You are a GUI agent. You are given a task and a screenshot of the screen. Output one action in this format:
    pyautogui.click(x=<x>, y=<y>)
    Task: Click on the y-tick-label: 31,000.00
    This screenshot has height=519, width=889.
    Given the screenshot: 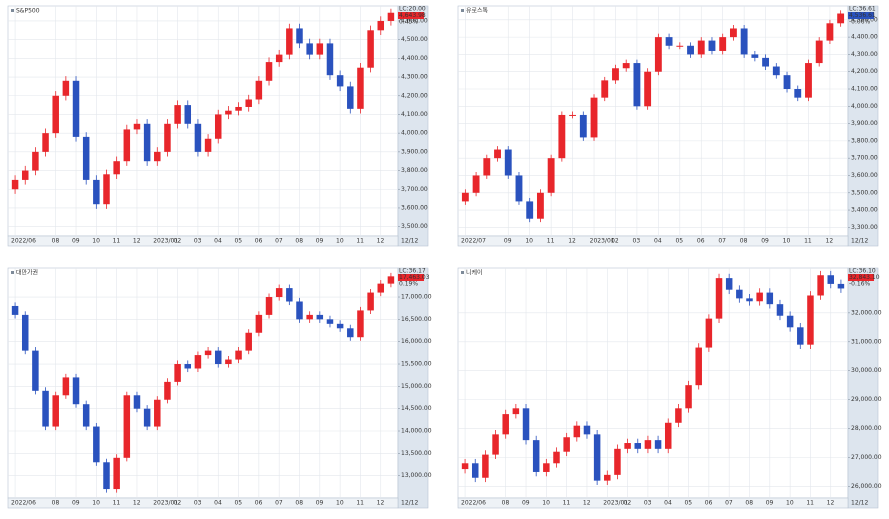 What is the action you would take?
    pyautogui.click(x=866, y=341)
    